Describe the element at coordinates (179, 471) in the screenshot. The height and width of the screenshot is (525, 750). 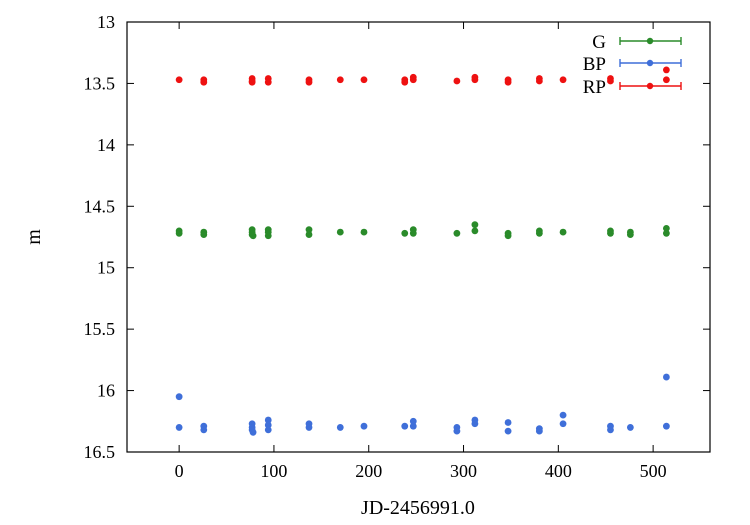
I see `x-tick-label: 0` at that location.